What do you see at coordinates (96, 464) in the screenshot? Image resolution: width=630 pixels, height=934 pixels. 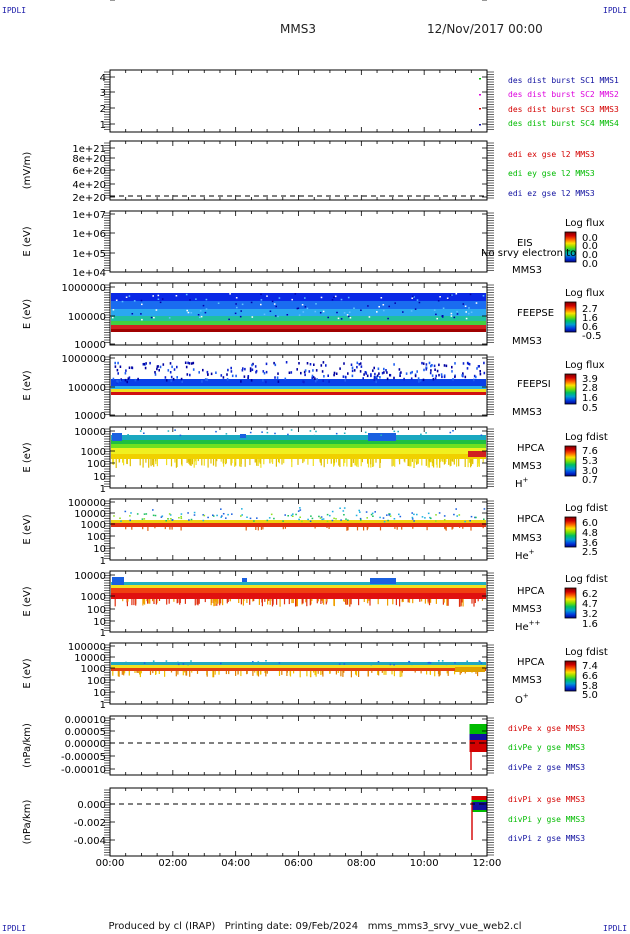 I see `hpca_h-ytick-label: 100` at bounding box center [96, 464].